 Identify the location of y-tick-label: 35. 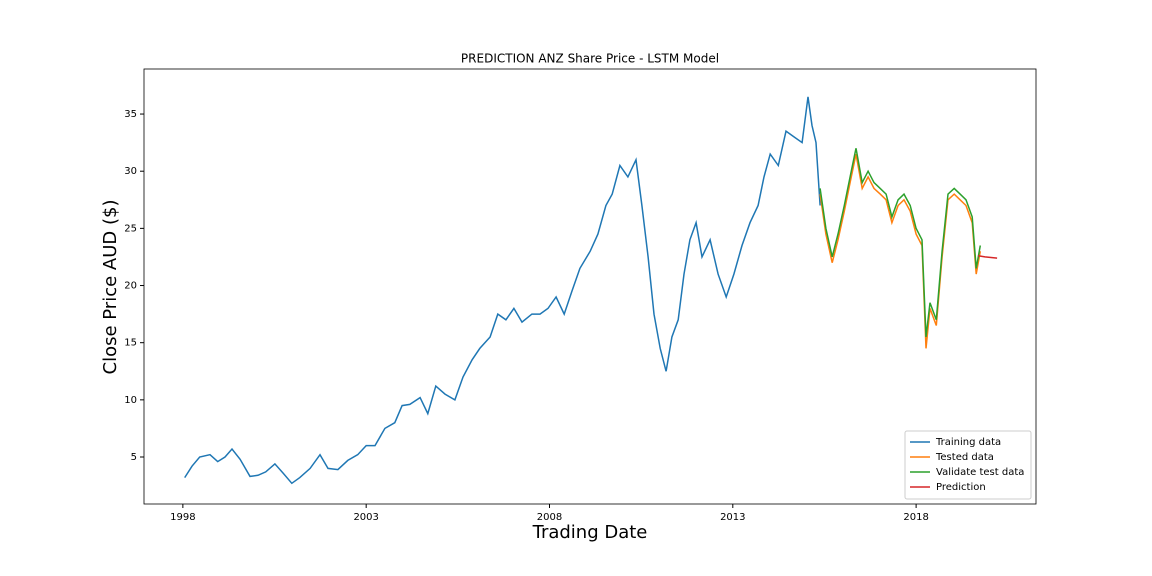
(130, 114).